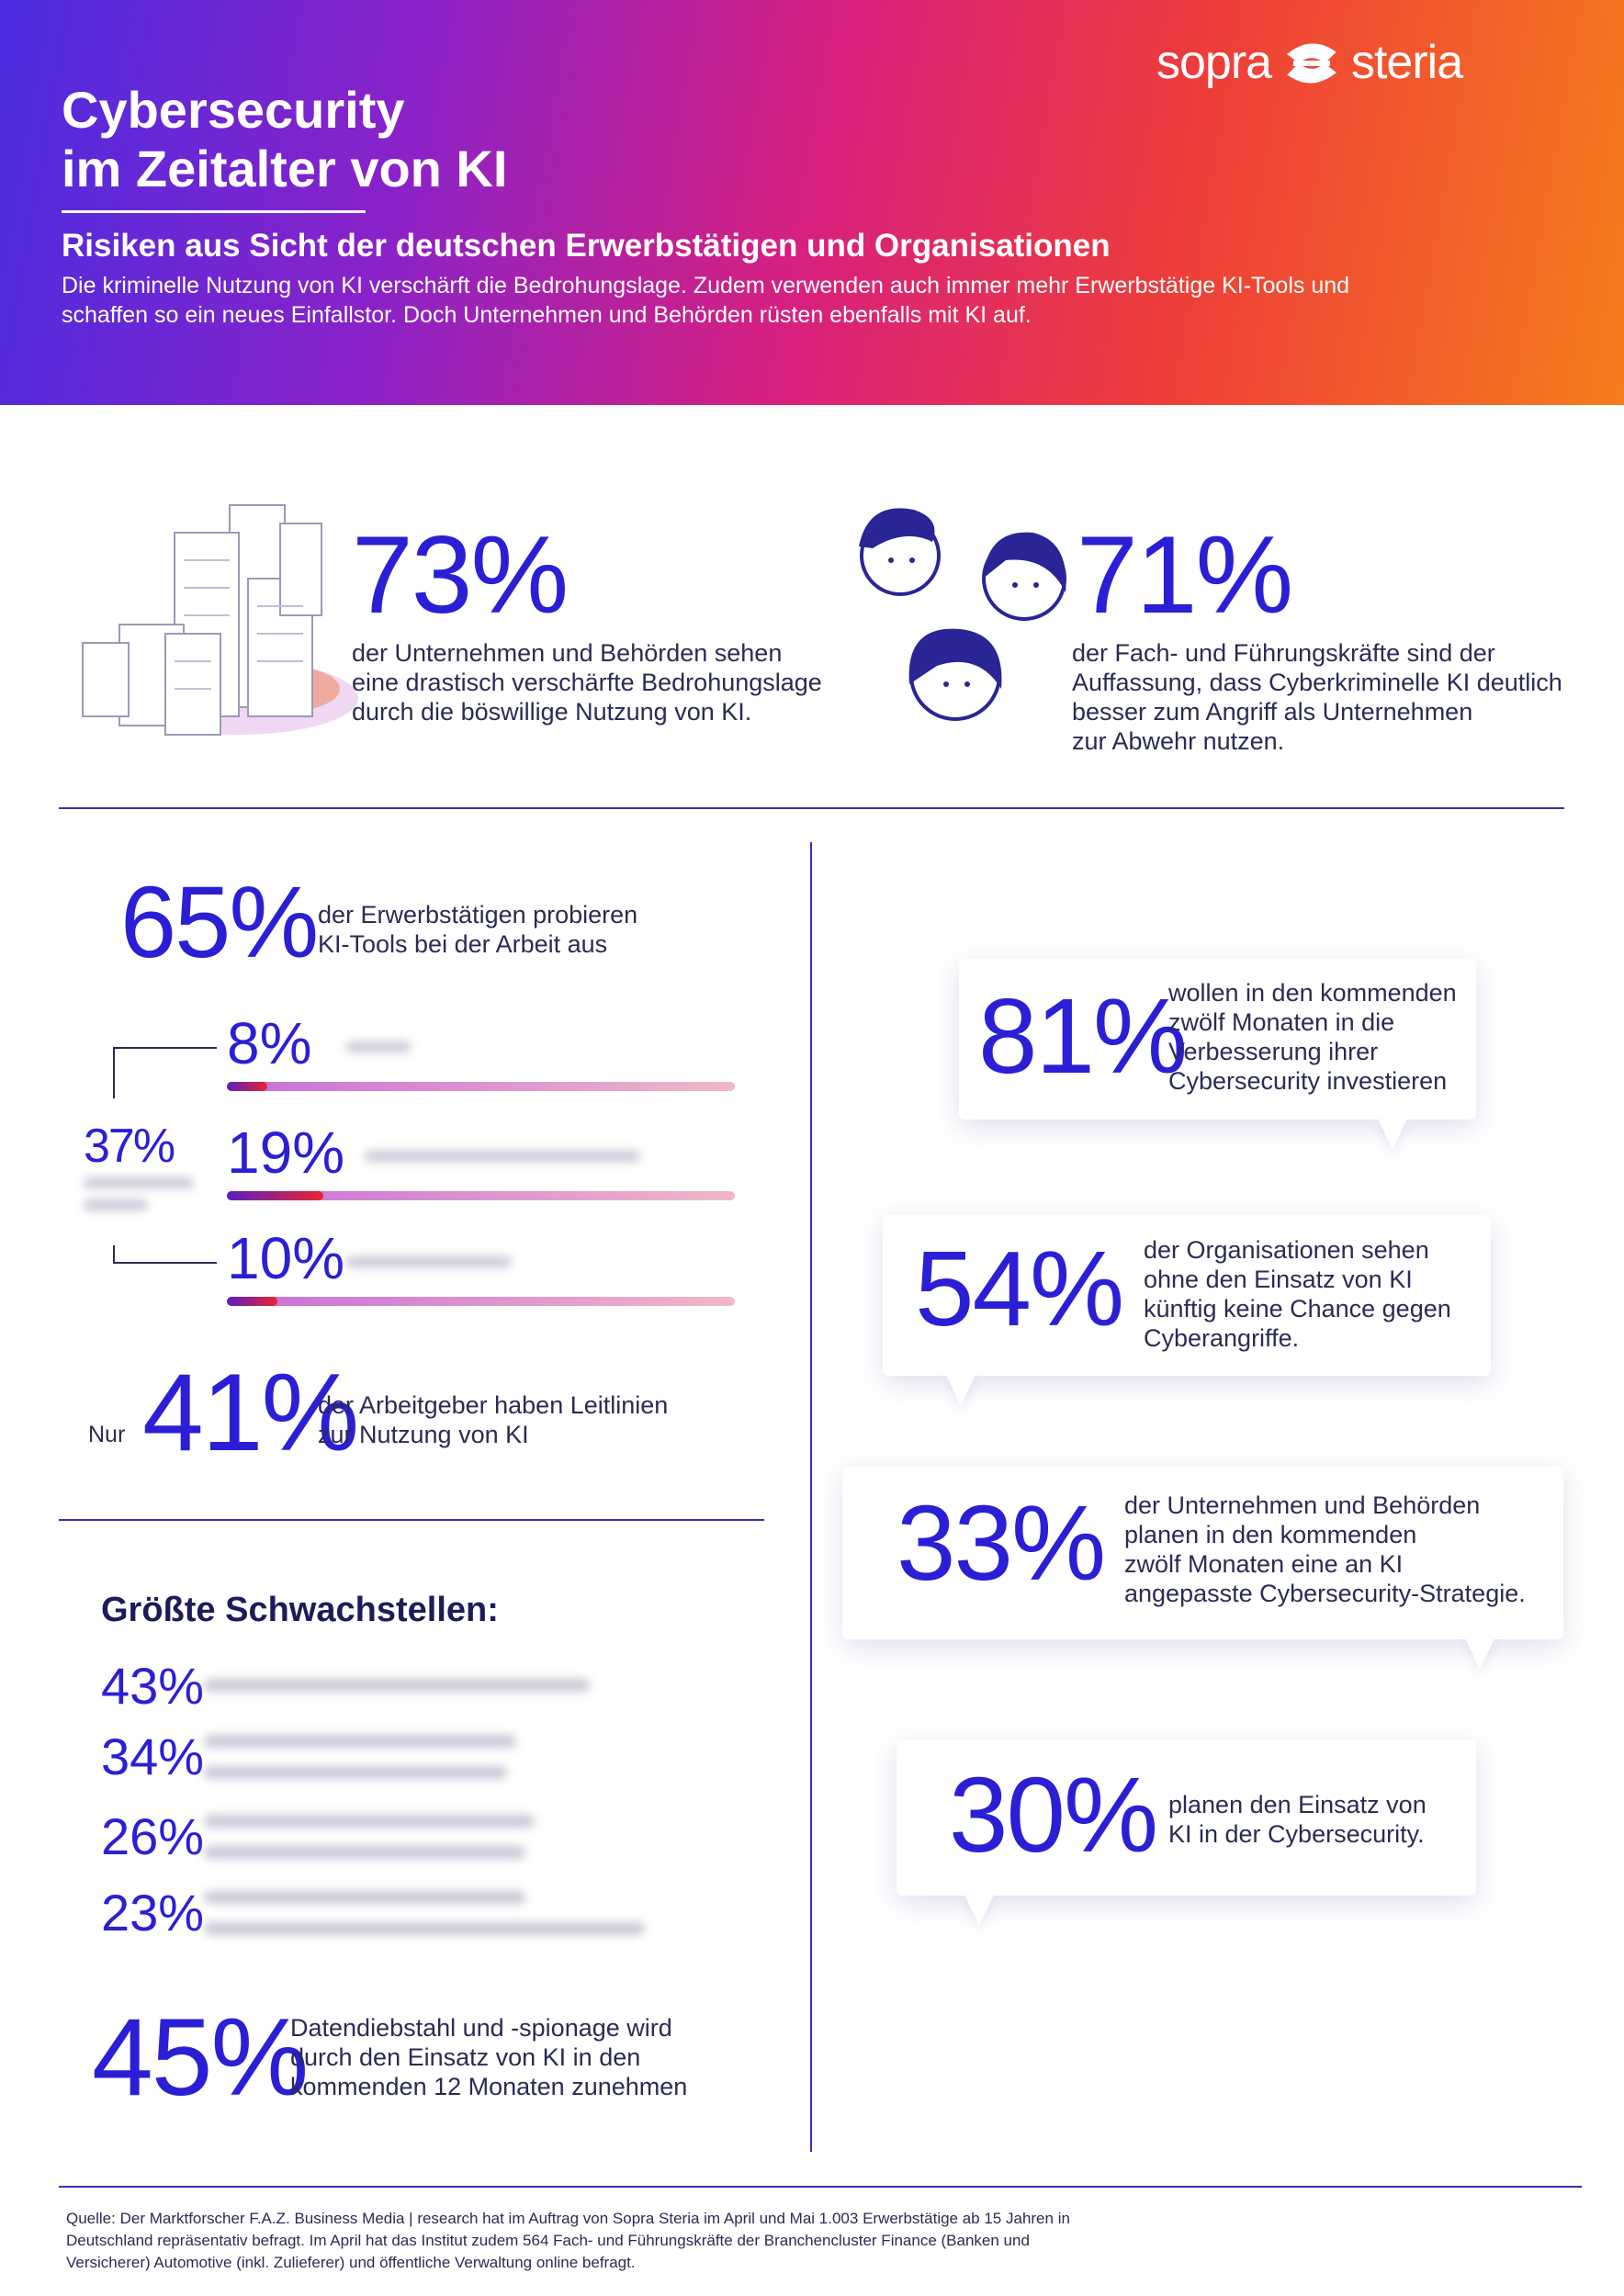 The width and height of the screenshot is (1624, 2296). Describe the element at coordinates (153, 1686) in the screenshot. I see `weakness-value: 43%` at that location.